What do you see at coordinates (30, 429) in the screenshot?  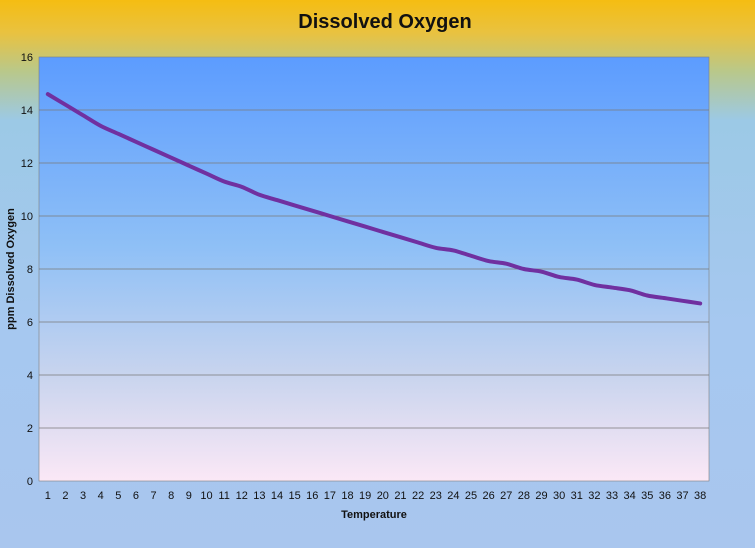 I see `y-tick-label: 2` at bounding box center [30, 429].